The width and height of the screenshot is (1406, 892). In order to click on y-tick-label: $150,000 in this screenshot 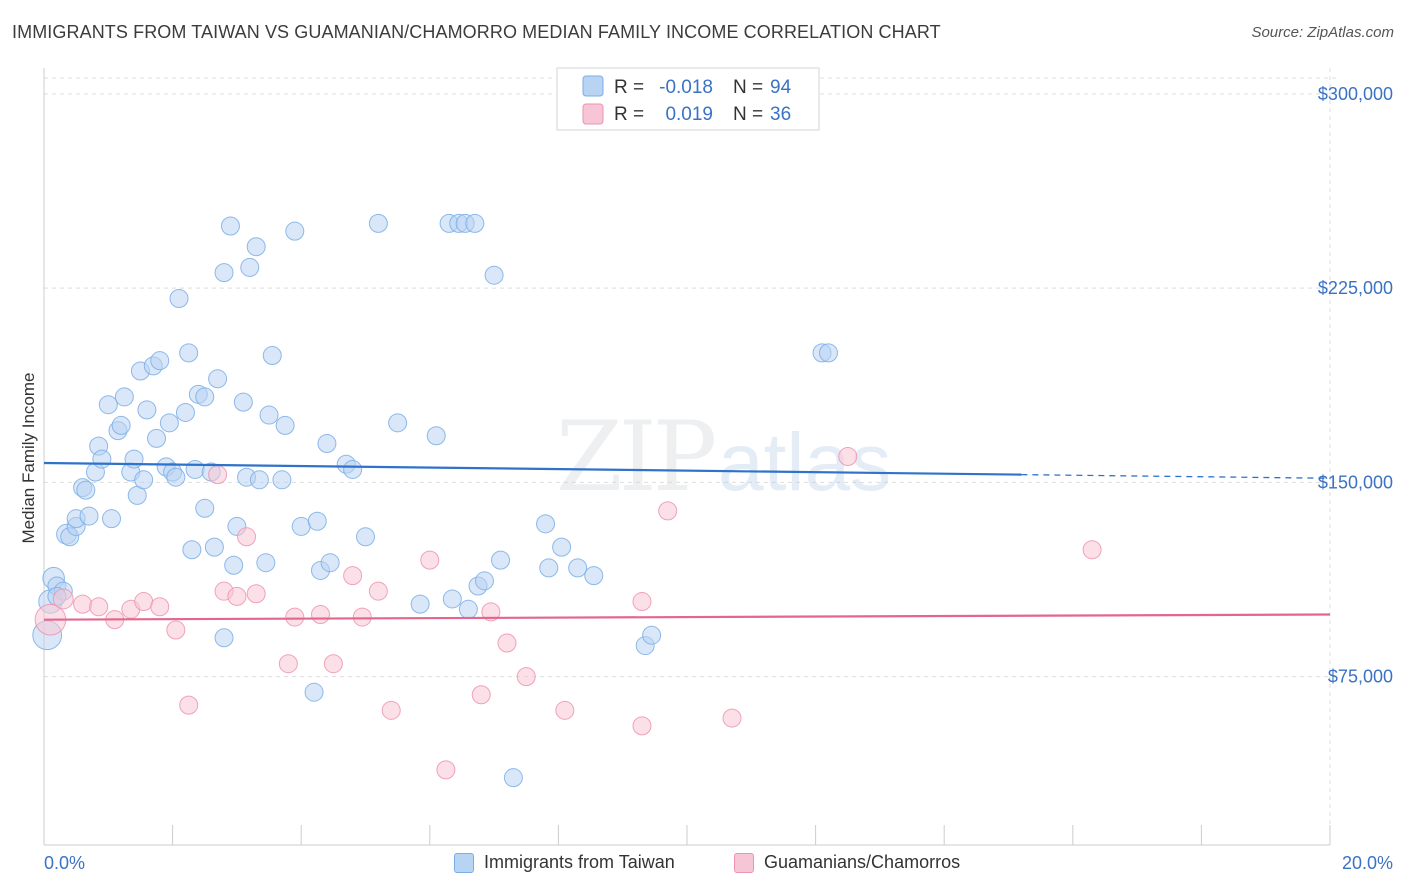, I will do `click(1355, 482)`.